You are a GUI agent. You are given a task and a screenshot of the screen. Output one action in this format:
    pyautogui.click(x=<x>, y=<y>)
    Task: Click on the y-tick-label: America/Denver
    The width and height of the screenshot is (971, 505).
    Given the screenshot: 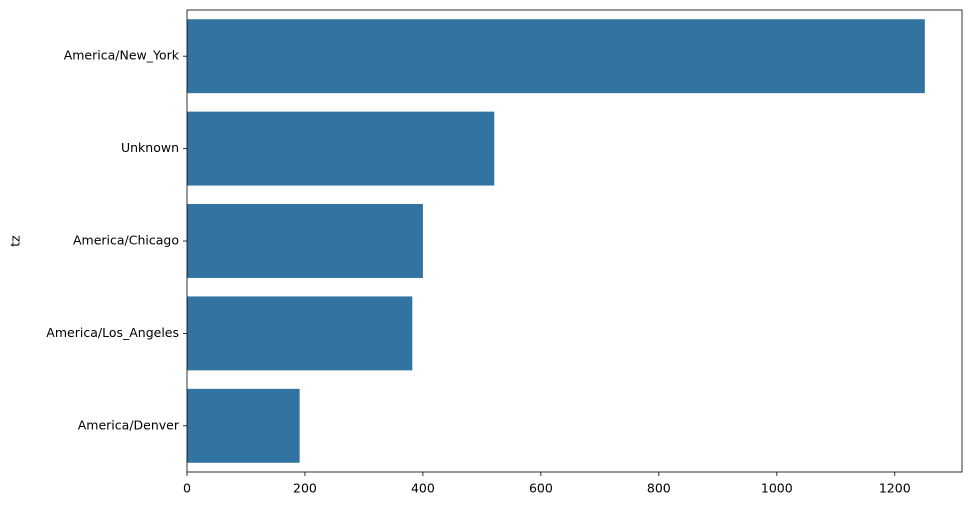 What is the action you would take?
    pyautogui.click(x=129, y=424)
    